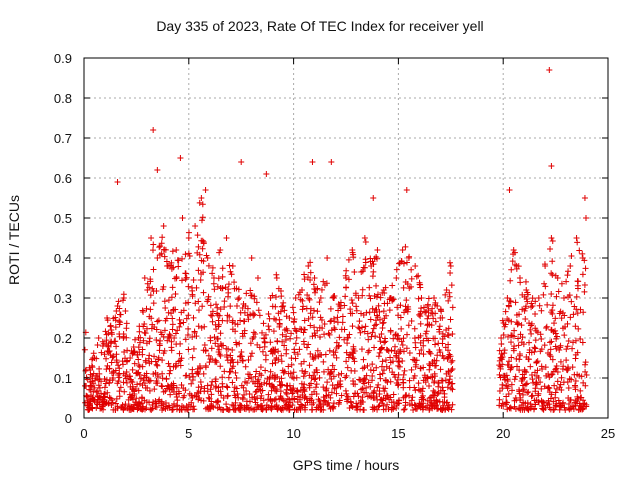  I want to click on x-axis-label: GPS time / hours, so click(346, 465).